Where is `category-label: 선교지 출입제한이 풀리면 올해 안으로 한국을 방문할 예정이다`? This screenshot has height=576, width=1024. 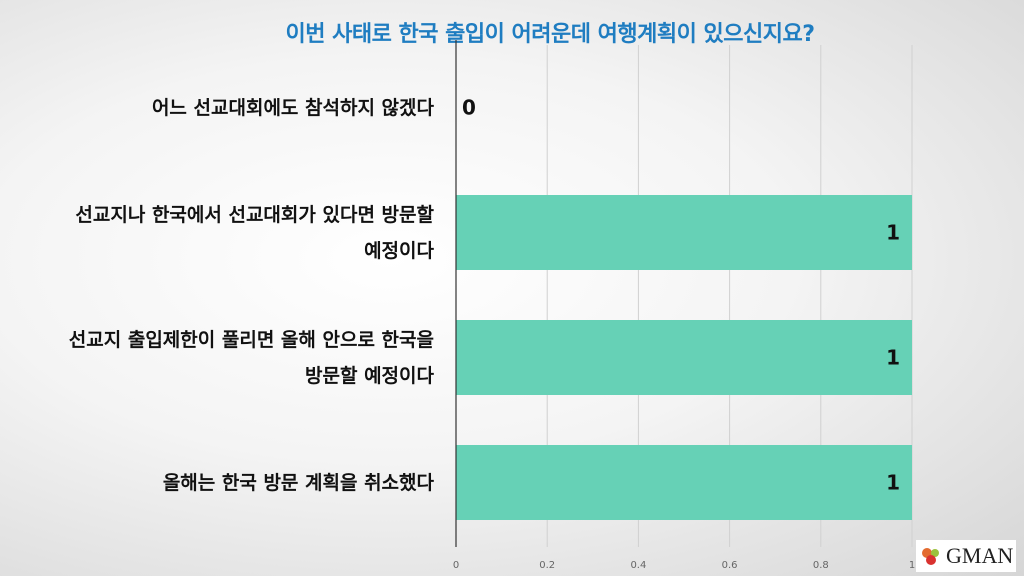 category-label: 선교지 출입제한이 풀리면 올해 안으로 한국을 방문할 예정이다 is located at coordinates (251, 357).